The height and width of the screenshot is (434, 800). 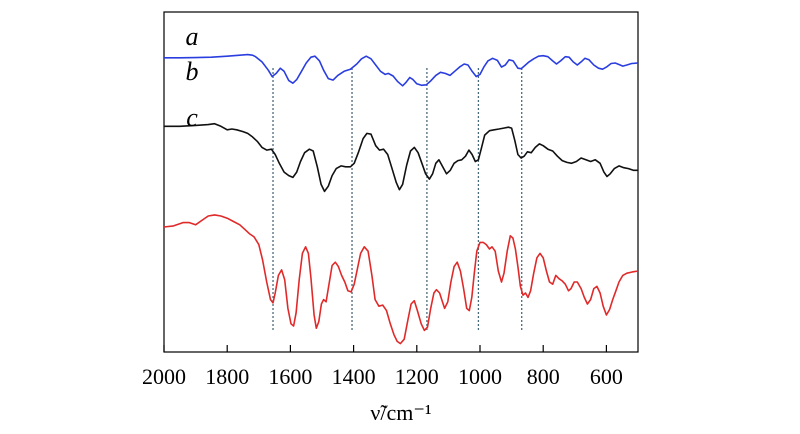 I want to click on series-line-a, so click(x=401, y=70).